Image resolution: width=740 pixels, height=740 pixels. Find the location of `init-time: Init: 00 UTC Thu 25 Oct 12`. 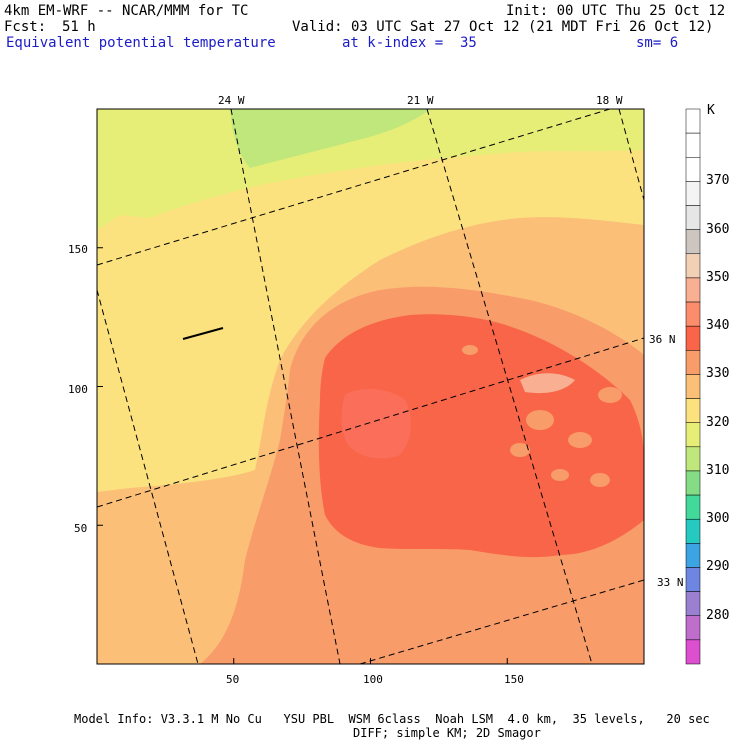

init-time: Init: 00 UTC Thu 25 Oct 12 is located at coordinates (616, 11).